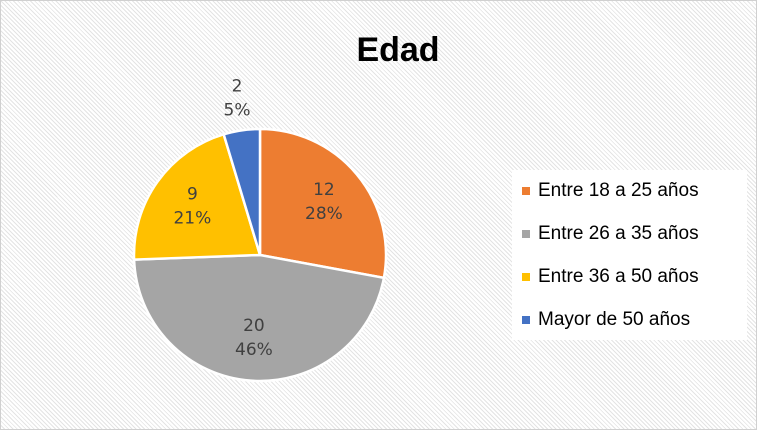 The image size is (757, 430). Describe the element at coordinates (192, 219) in the screenshot. I see `data-label-percent: 21%` at that location.